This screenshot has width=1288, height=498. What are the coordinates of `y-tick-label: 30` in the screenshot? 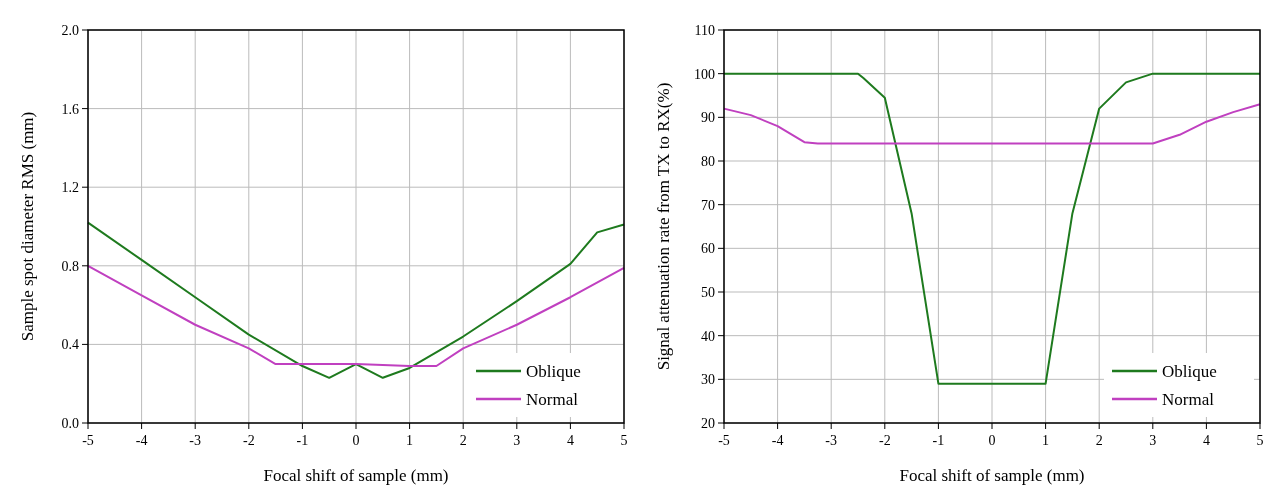 It's located at (708, 380).